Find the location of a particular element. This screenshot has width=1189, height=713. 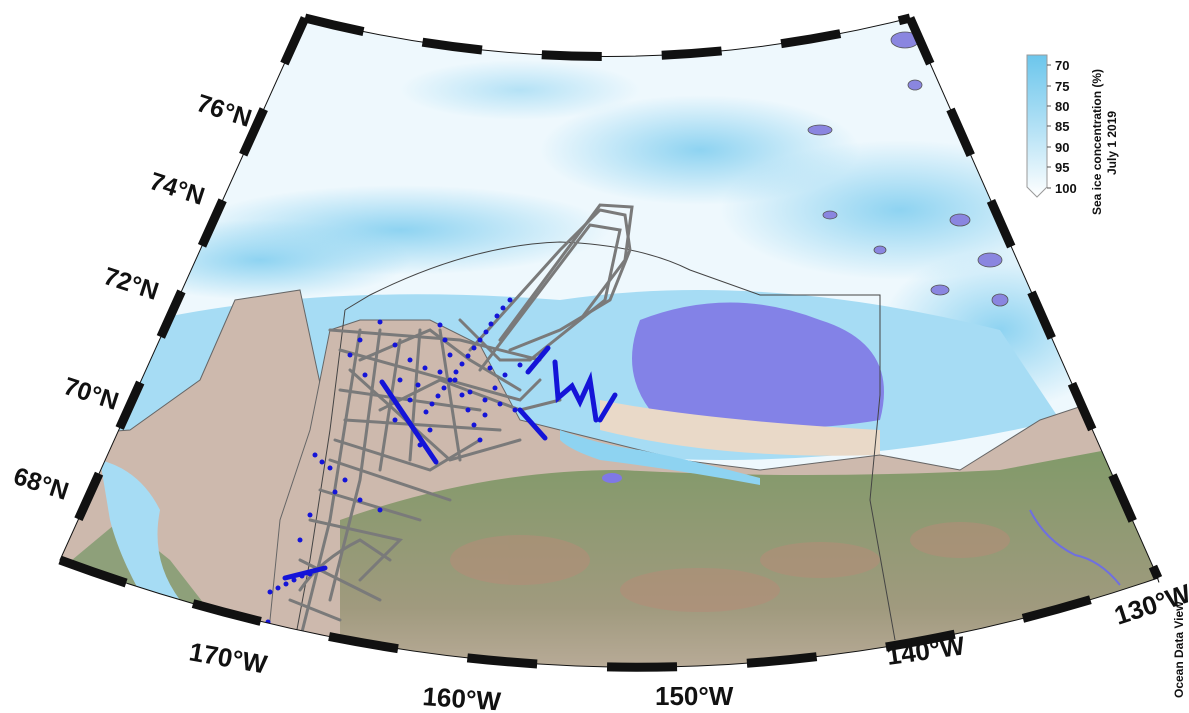

station-points is located at coordinates (394, 461).